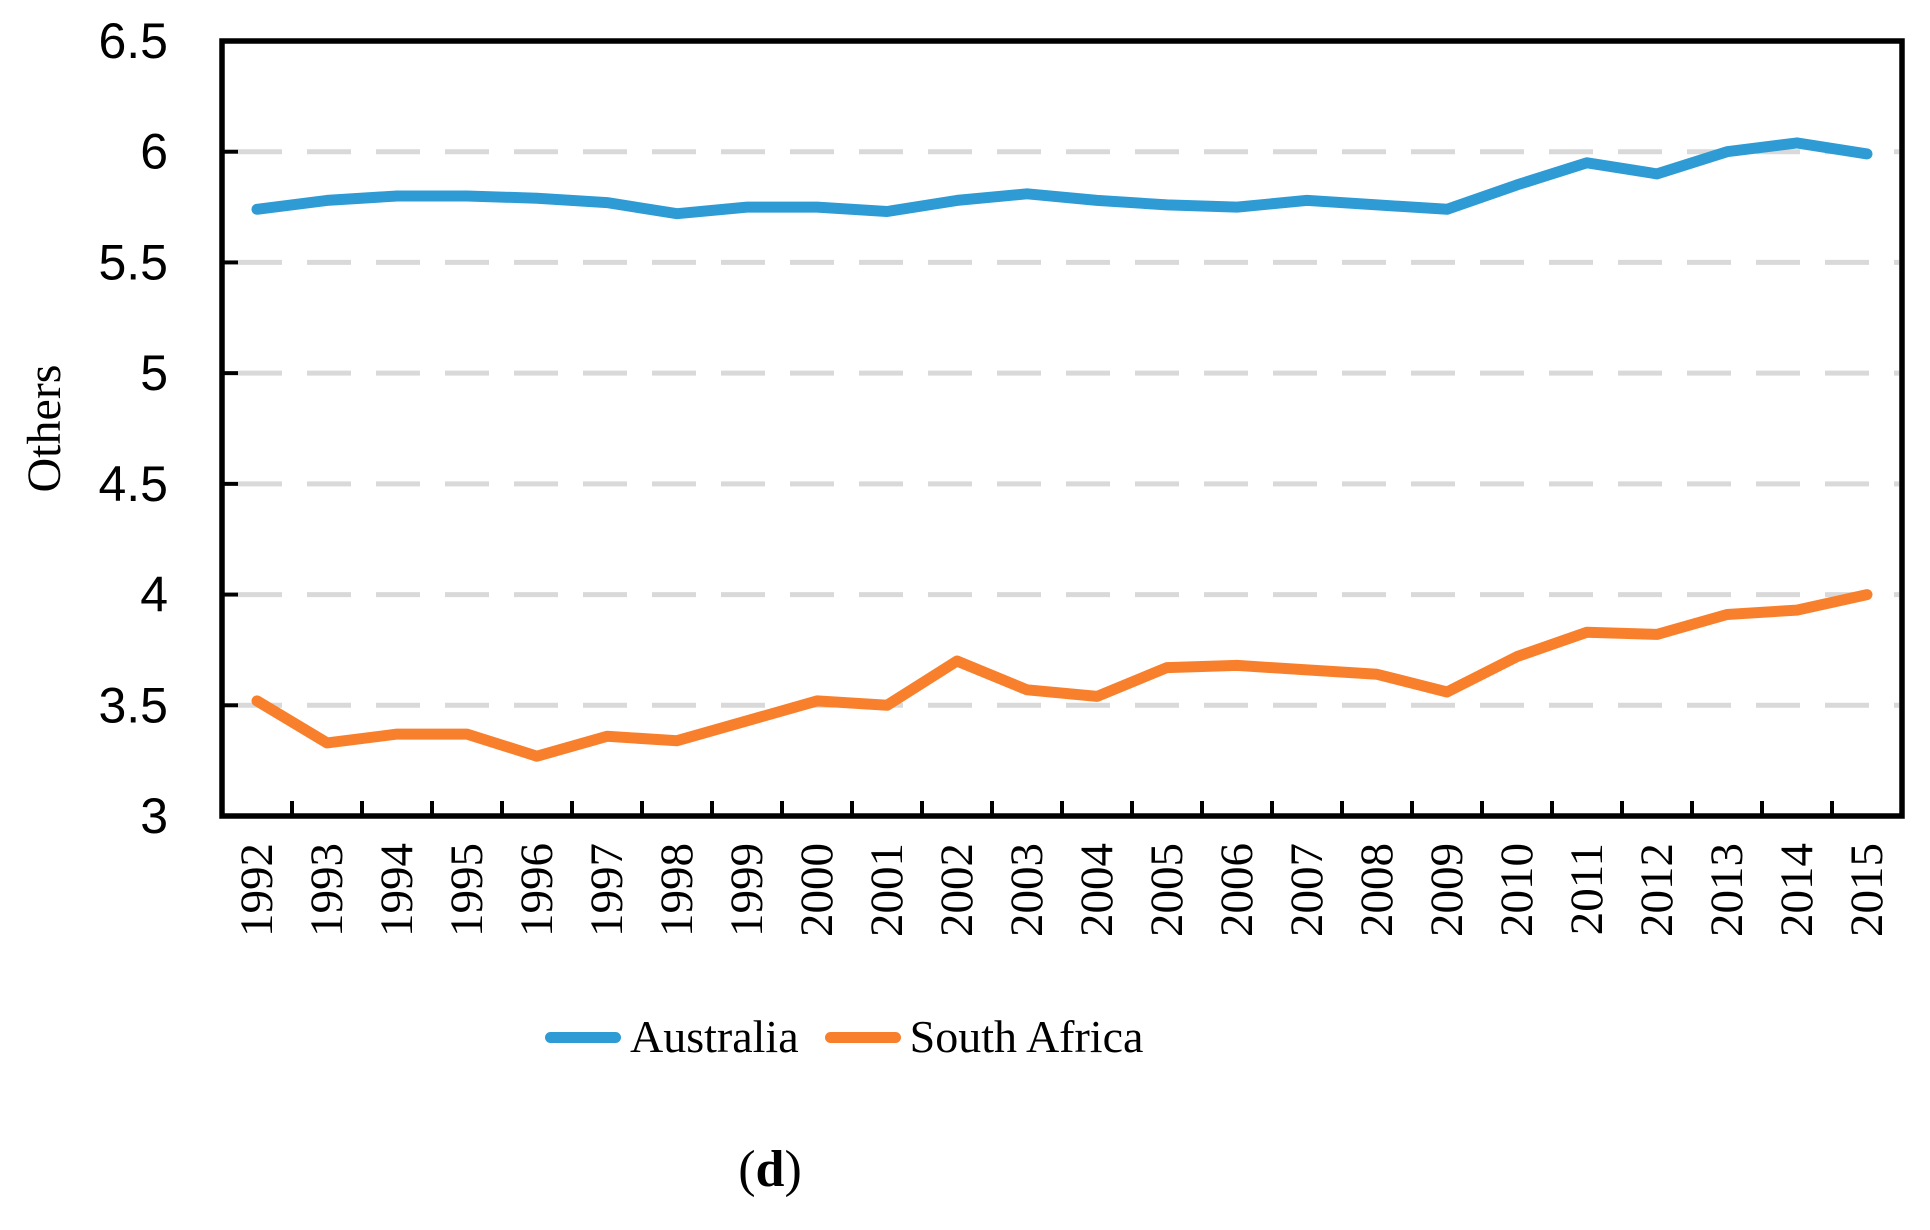 The width and height of the screenshot is (1930, 1230). I want to click on legend-label-south-africa: South Africa, so click(1026, 1036).